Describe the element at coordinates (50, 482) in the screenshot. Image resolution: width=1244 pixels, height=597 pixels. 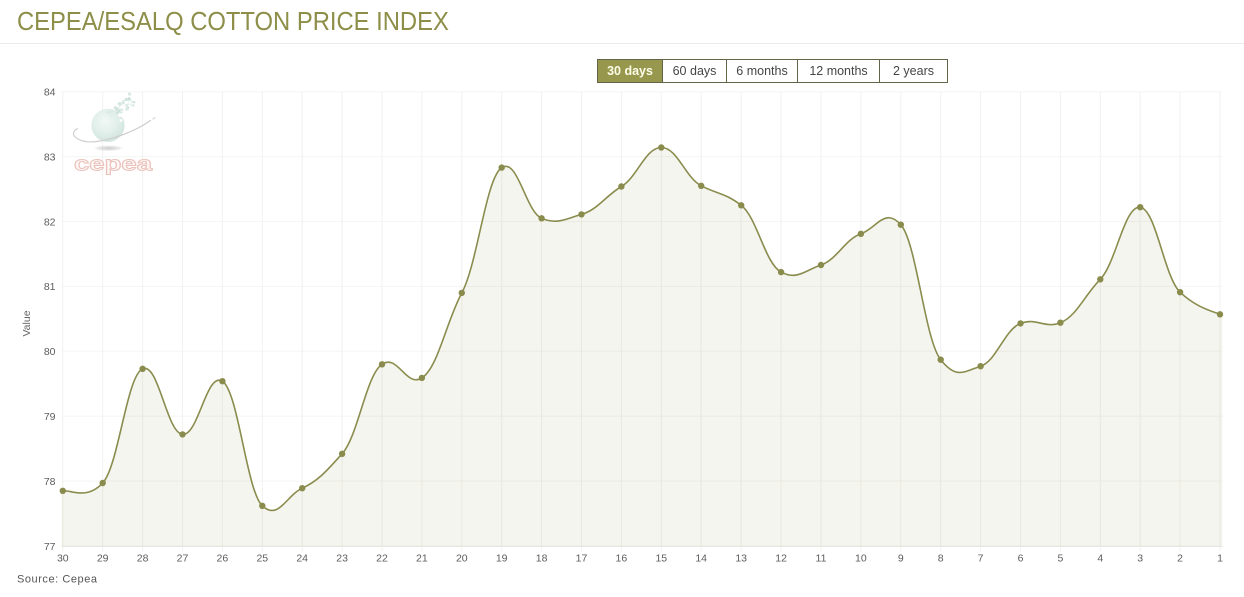
I see `svg-text: 78` at that location.